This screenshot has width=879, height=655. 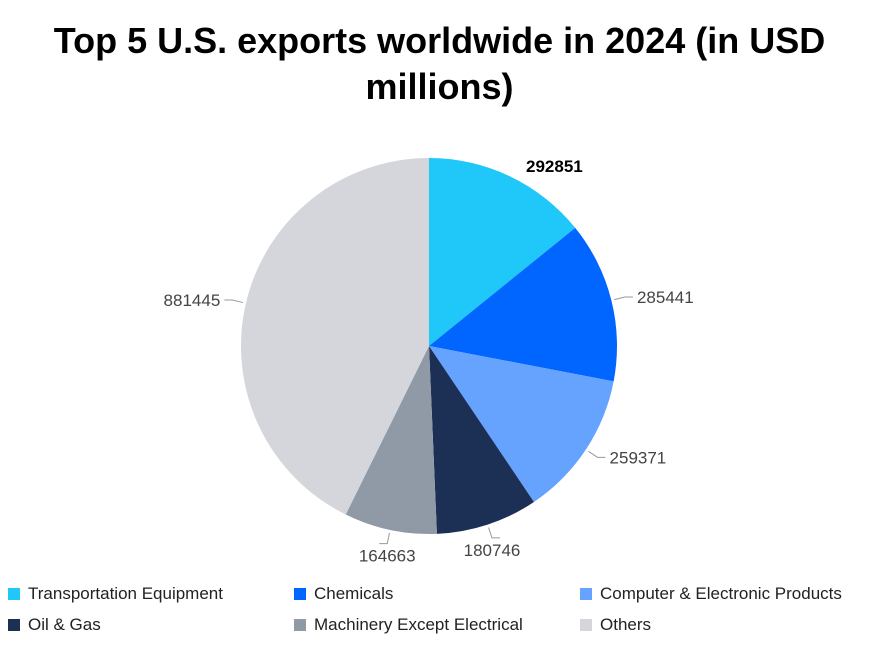 What do you see at coordinates (721, 593) in the screenshot?
I see `legend-label: Computer & Electronic Products` at bounding box center [721, 593].